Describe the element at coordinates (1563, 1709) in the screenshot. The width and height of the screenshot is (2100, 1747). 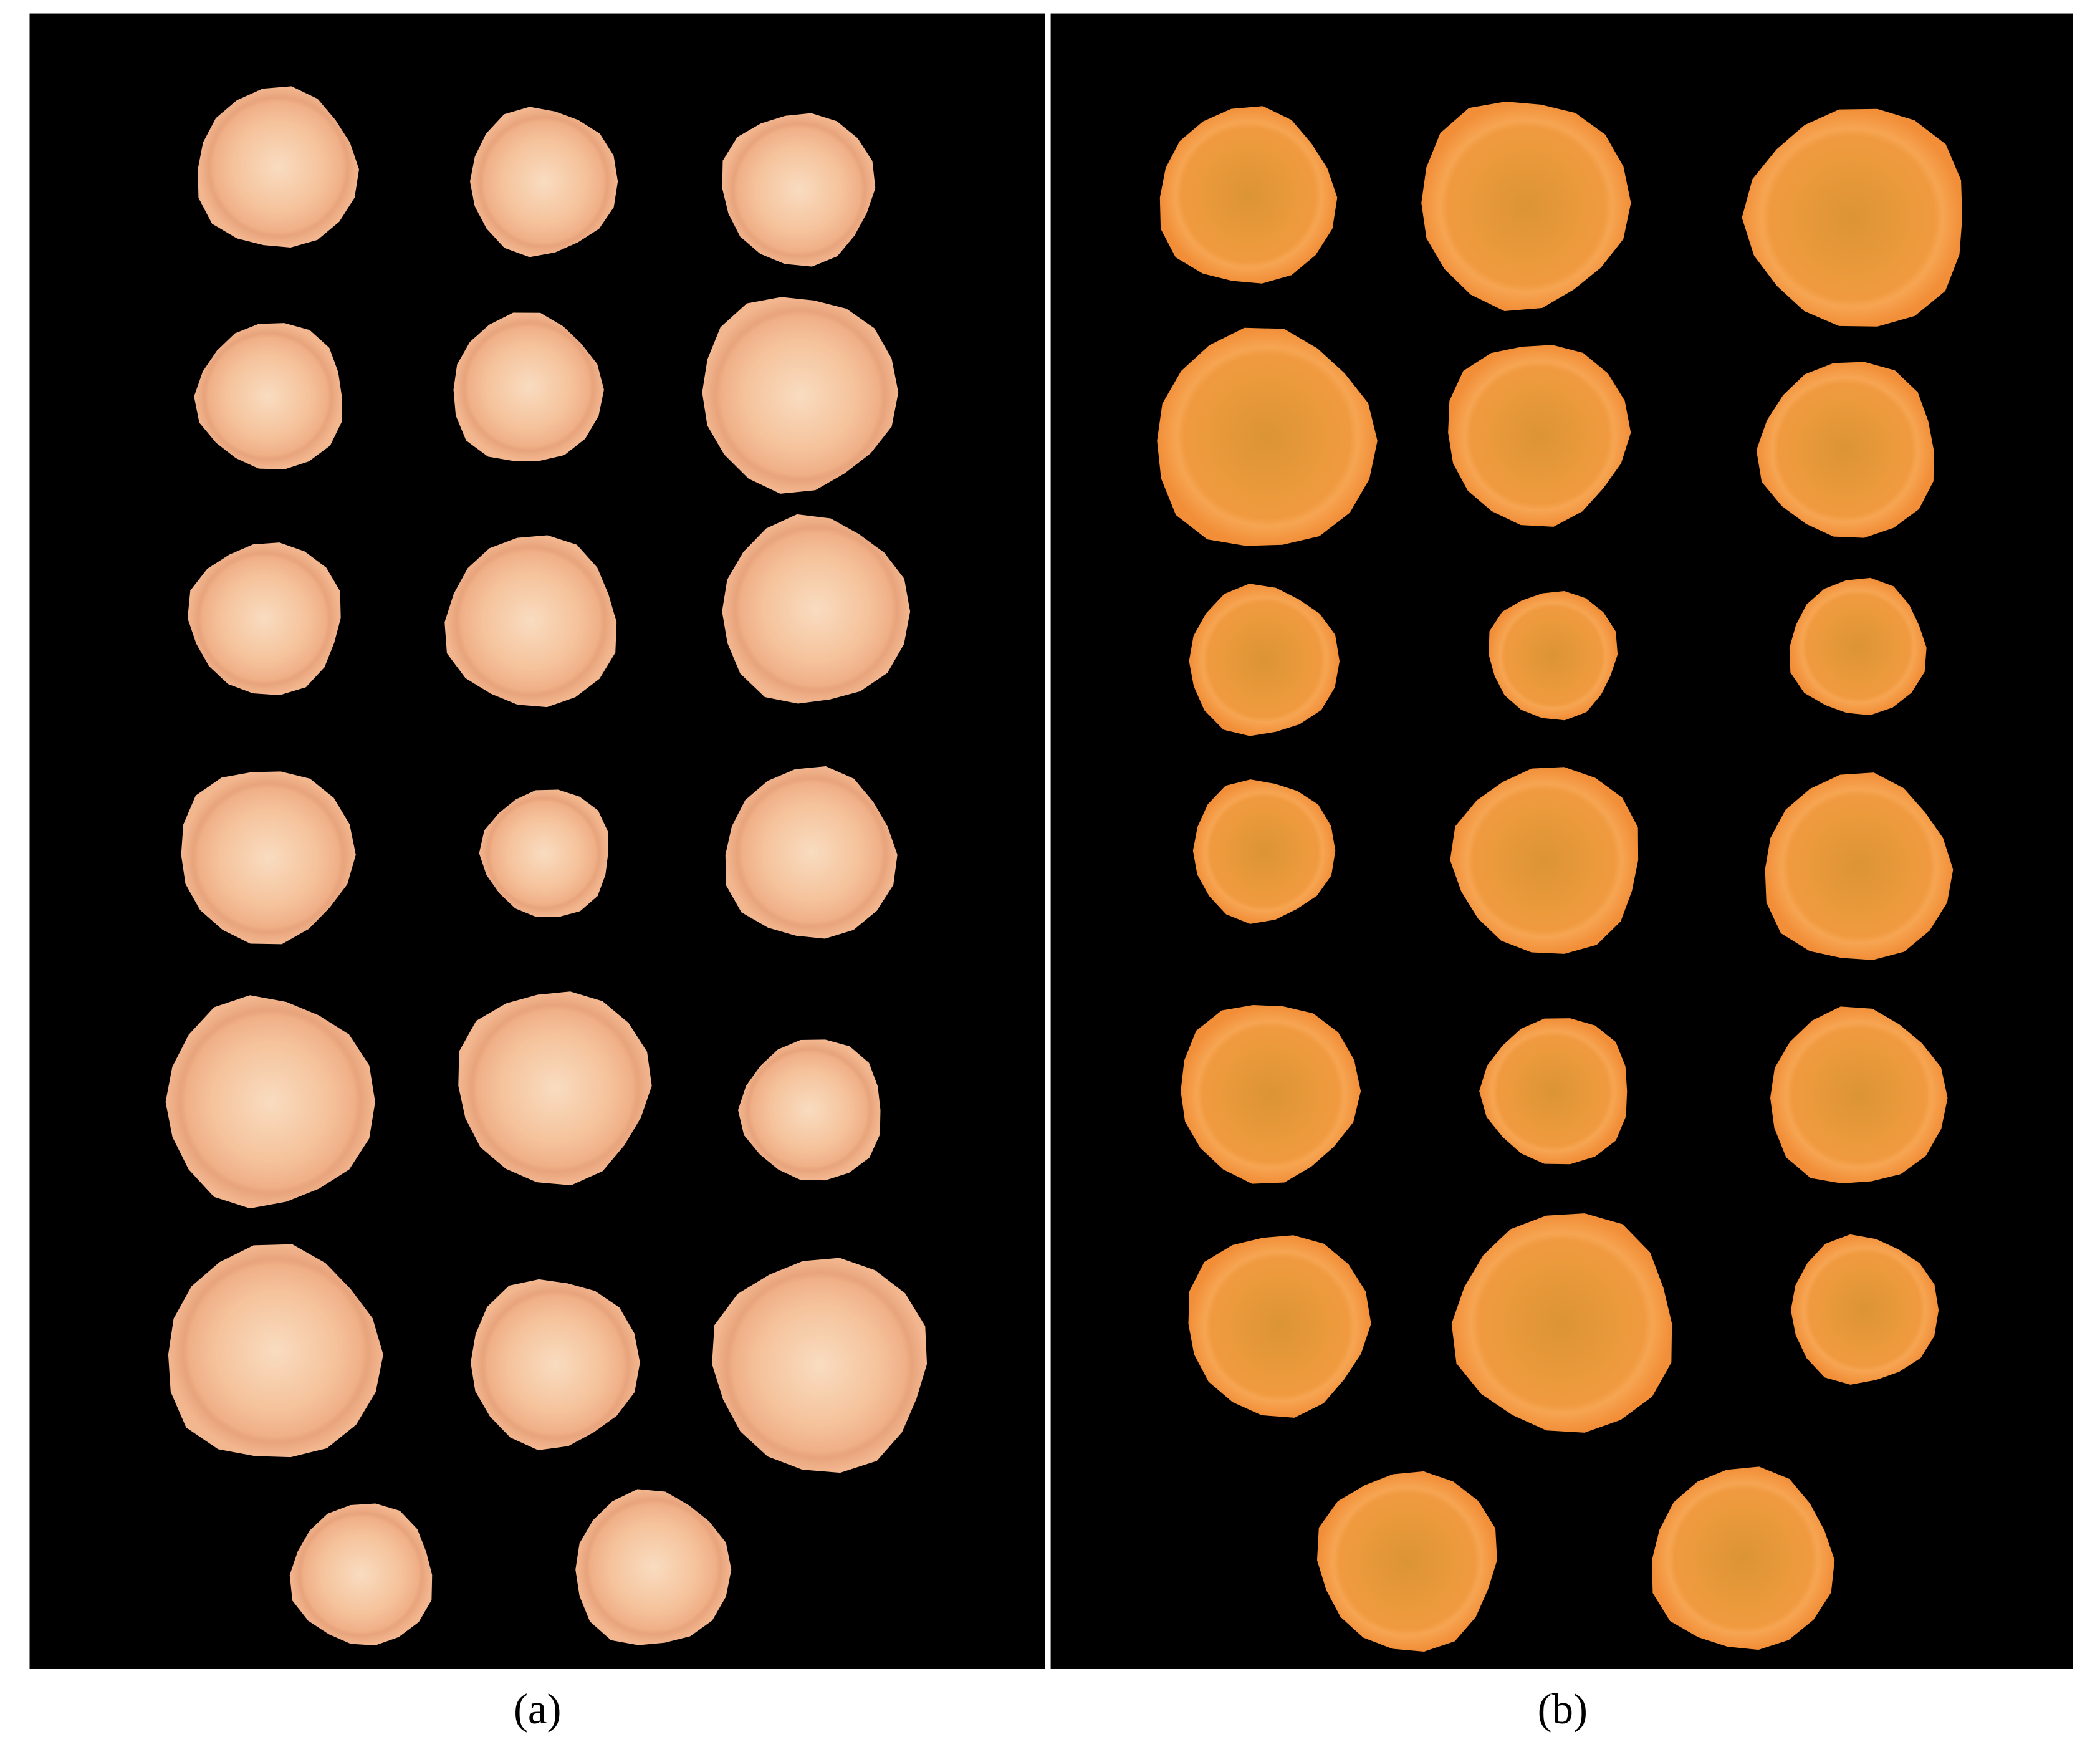
I see `panel-label: (b)` at that location.